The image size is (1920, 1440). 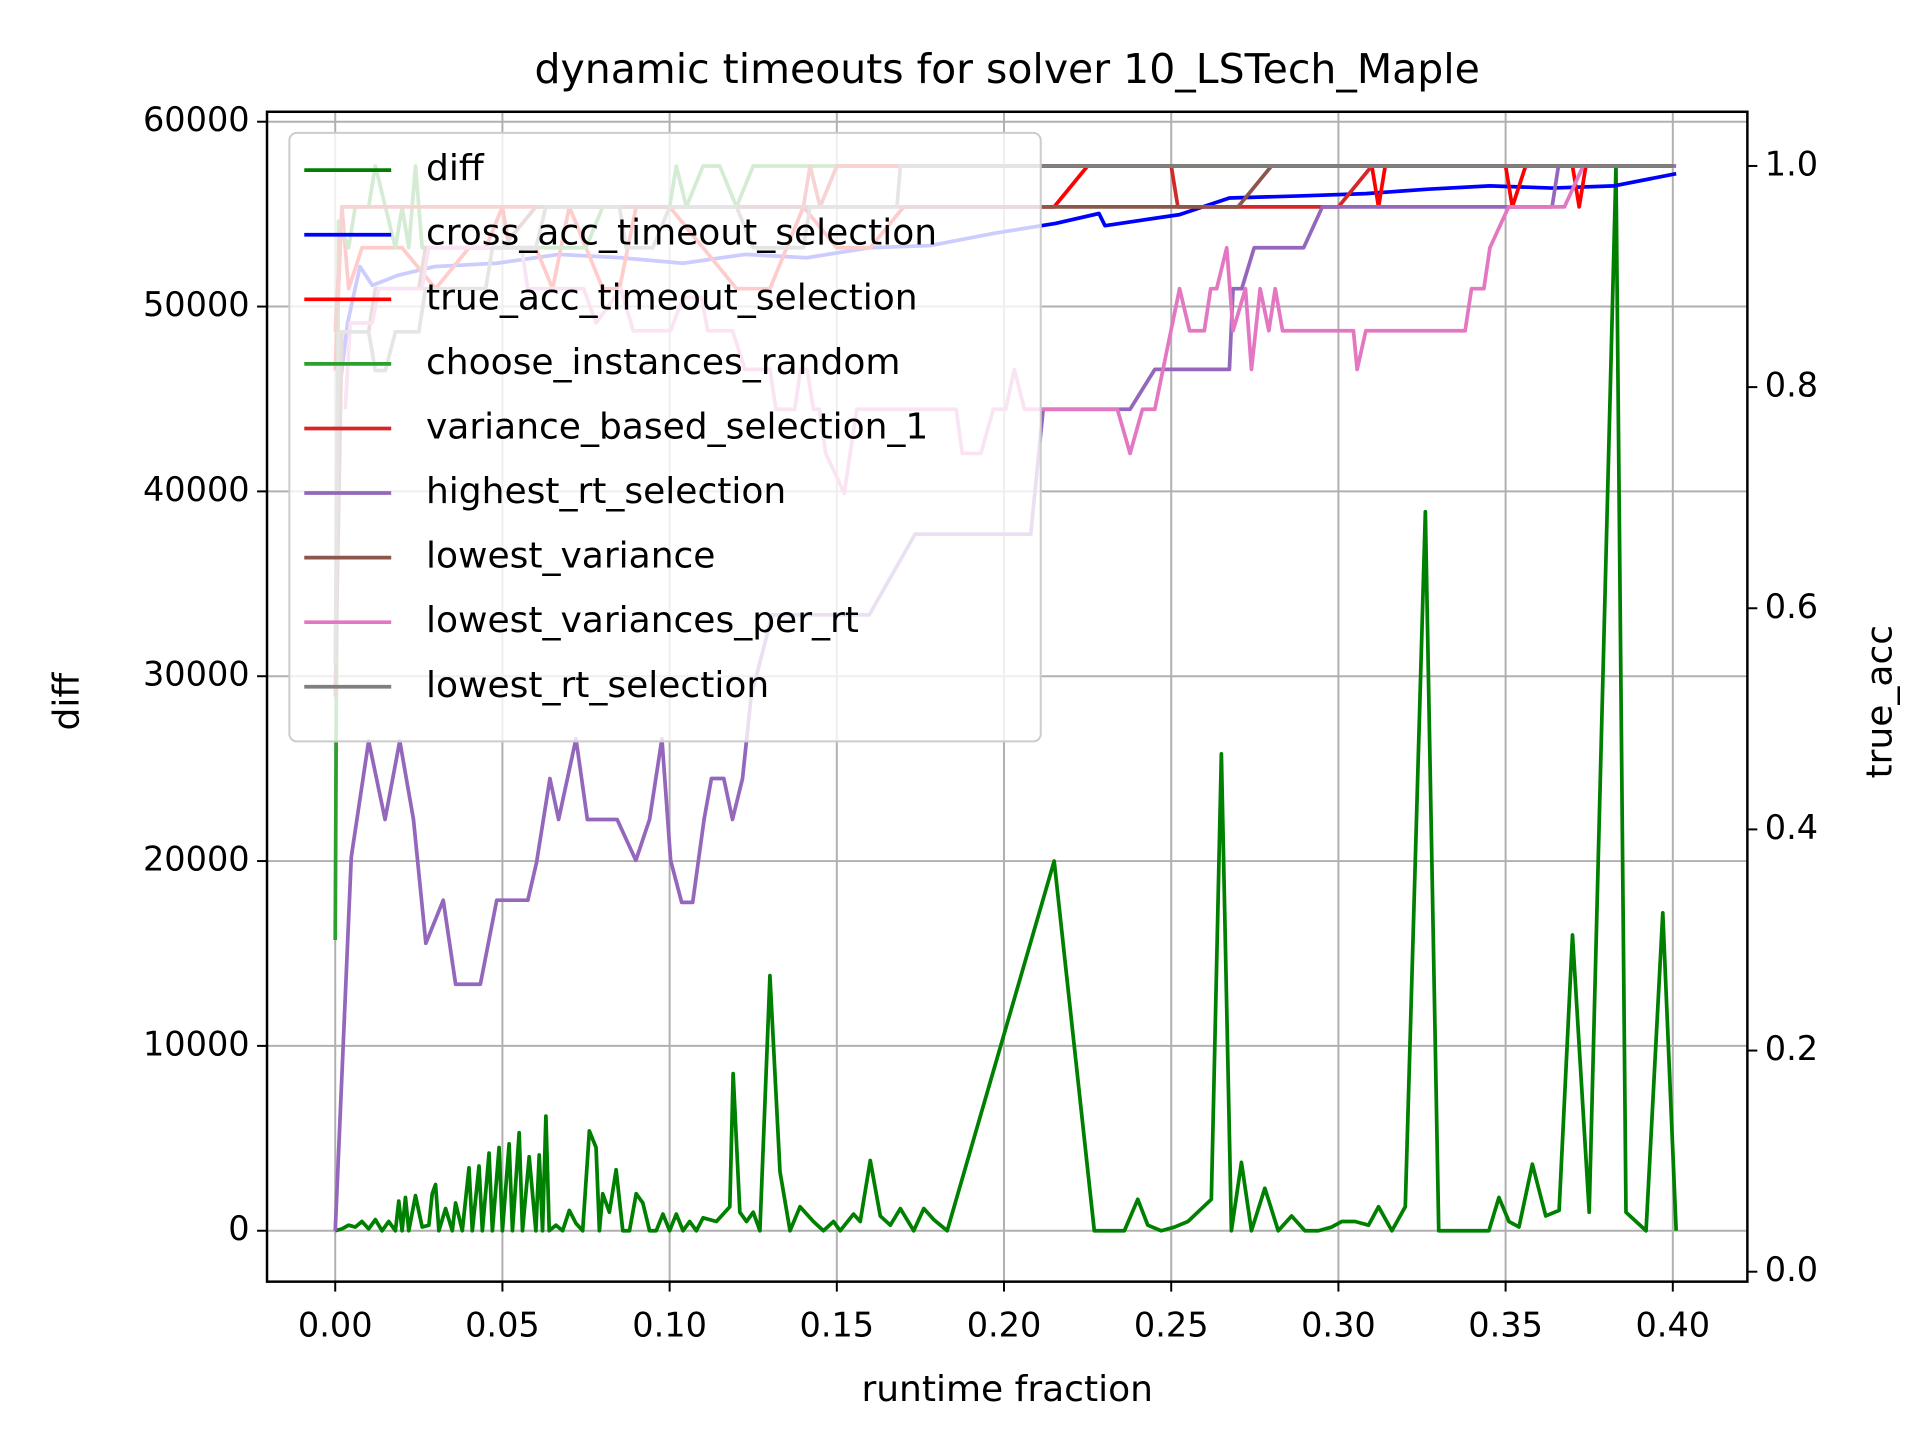 What do you see at coordinates (669, 1324) in the screenshot?
I see `x-tick-label: 0.10` at bounding box center [669, 1324].